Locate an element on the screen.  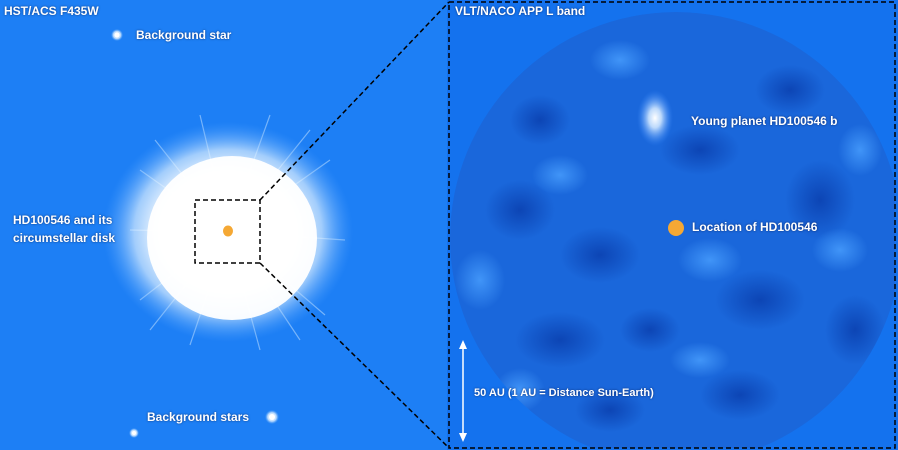
star-location-marker is located at coordinates (676, 228).